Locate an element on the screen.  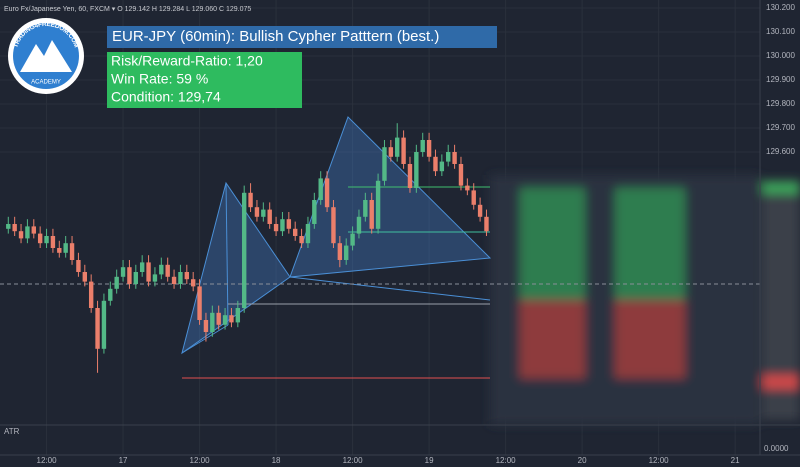
logo: TRADING4FREEDOM.COM ACADEMY is located at coordinates (46, 56).